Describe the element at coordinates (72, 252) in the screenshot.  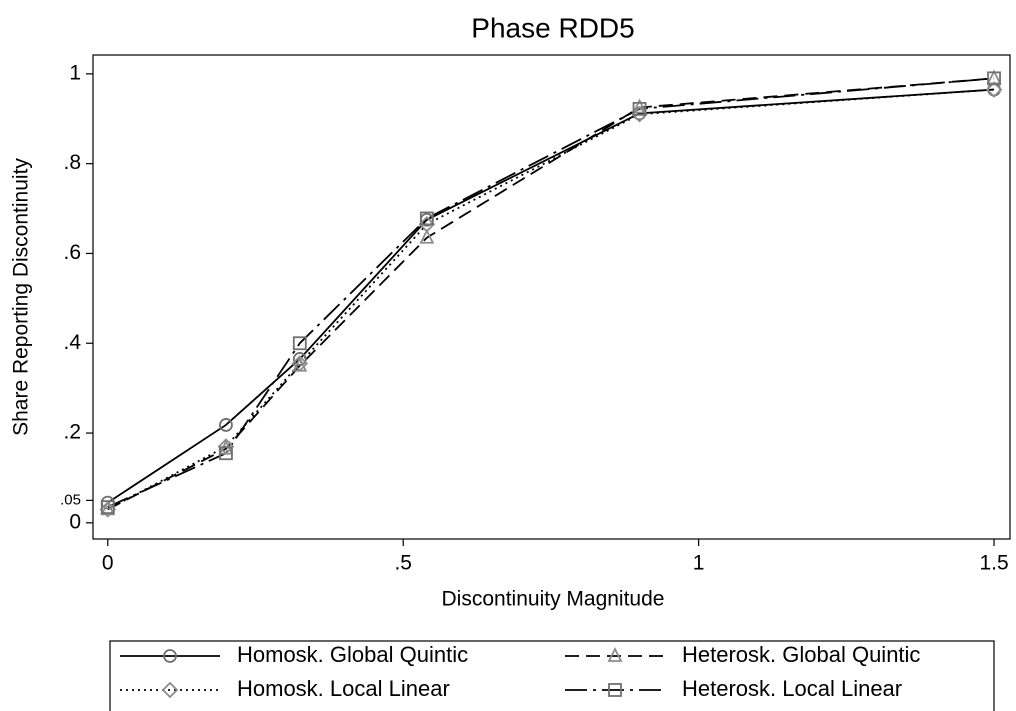
I see `y-tick-label: .6` at that location.